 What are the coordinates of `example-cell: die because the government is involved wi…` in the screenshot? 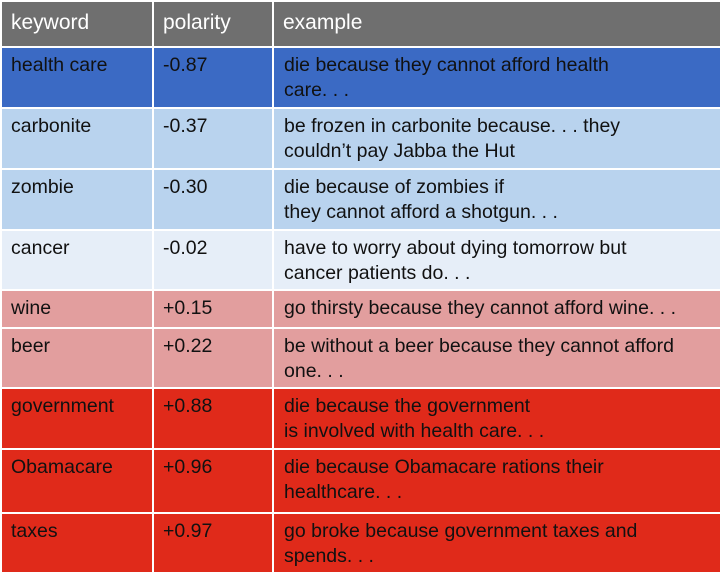 It's located at (496, 418).